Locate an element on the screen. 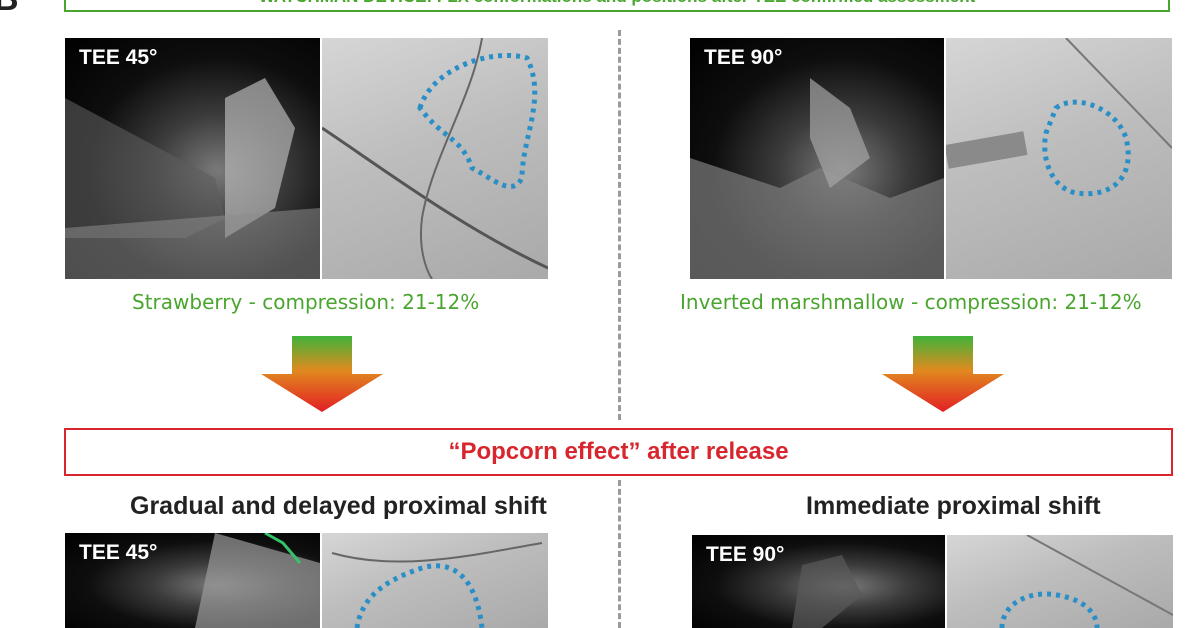 This screenshot has height=628, width=1200. right-down-arrow is located at coordinates (943, 374).